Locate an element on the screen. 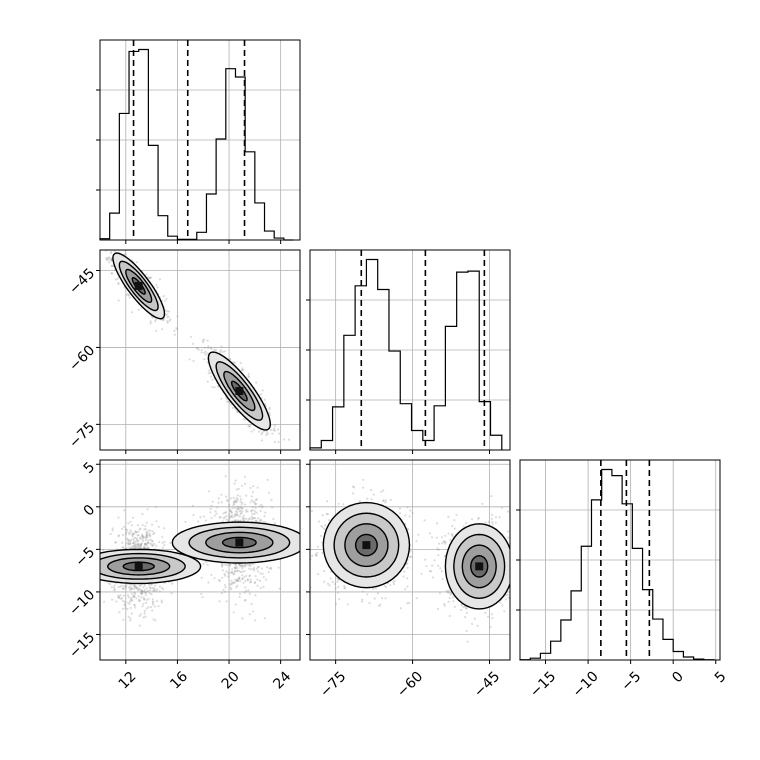 Image resolution: width=760 pixels, height=760 pixels. y-tick-label: −75 is located at coordinates (82, 435).